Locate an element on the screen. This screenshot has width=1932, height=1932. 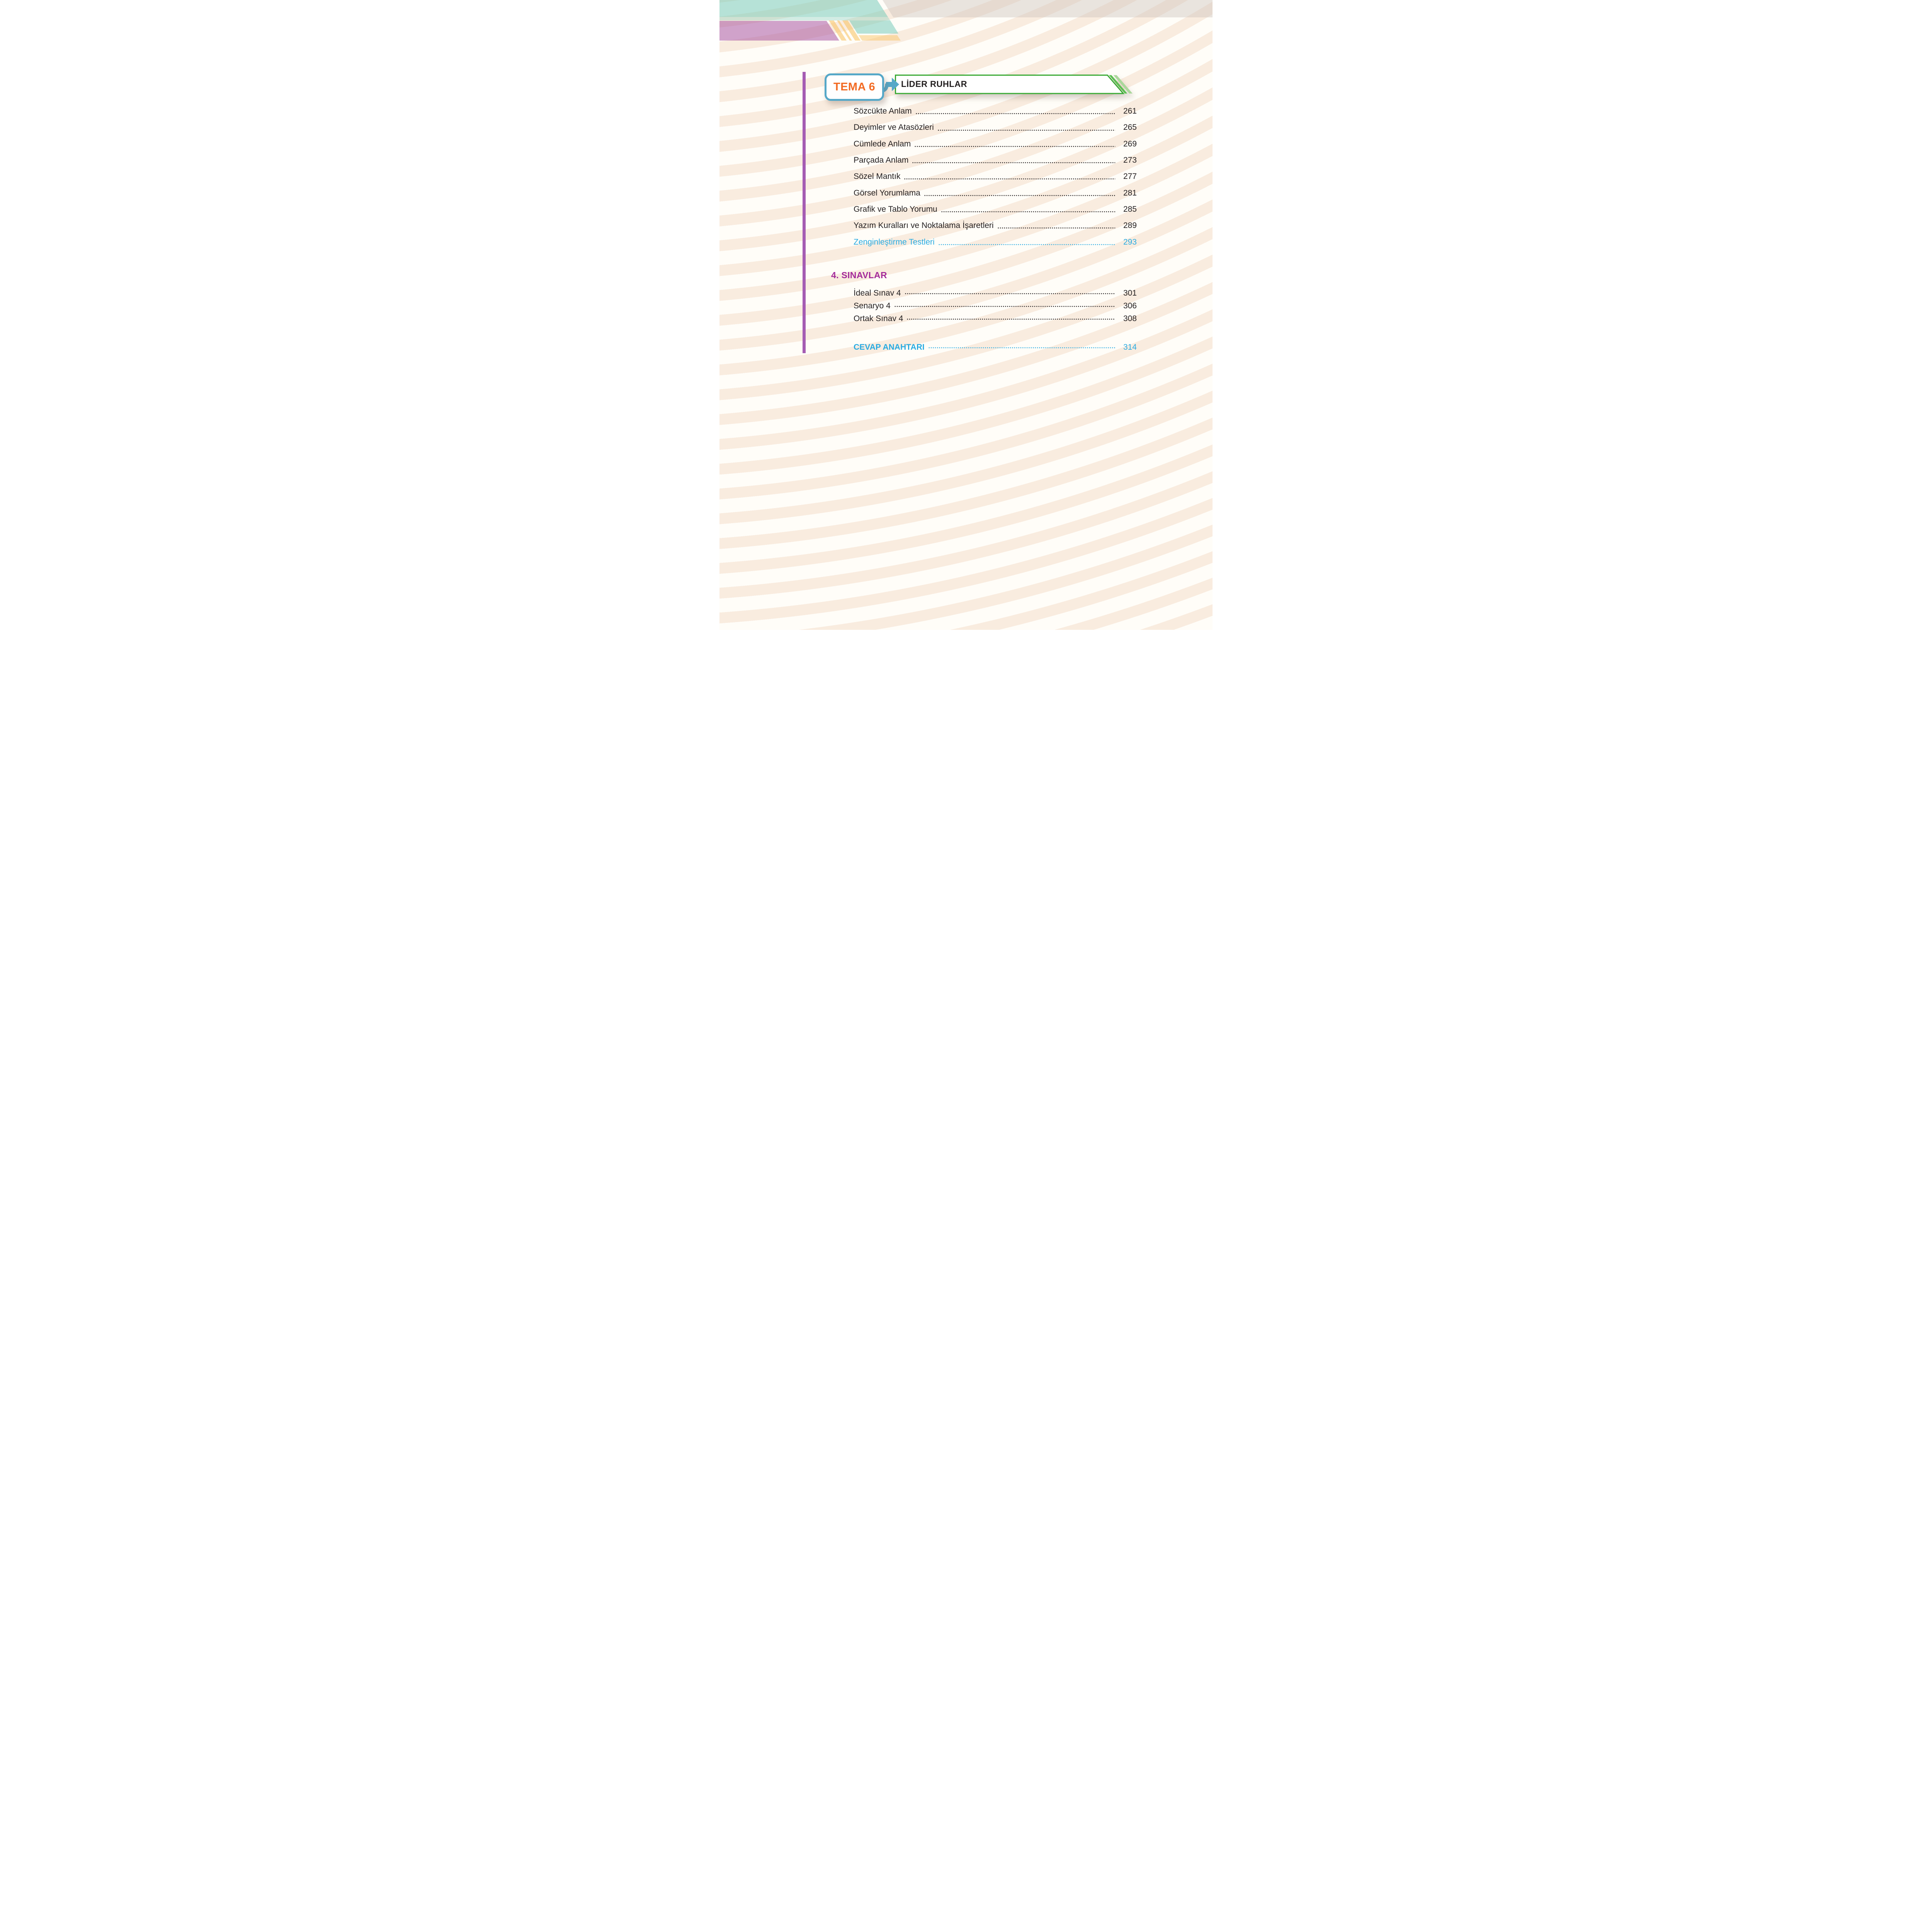
exams-section-heading: 4. SINAVLAR is located at coordinates (859, 275).